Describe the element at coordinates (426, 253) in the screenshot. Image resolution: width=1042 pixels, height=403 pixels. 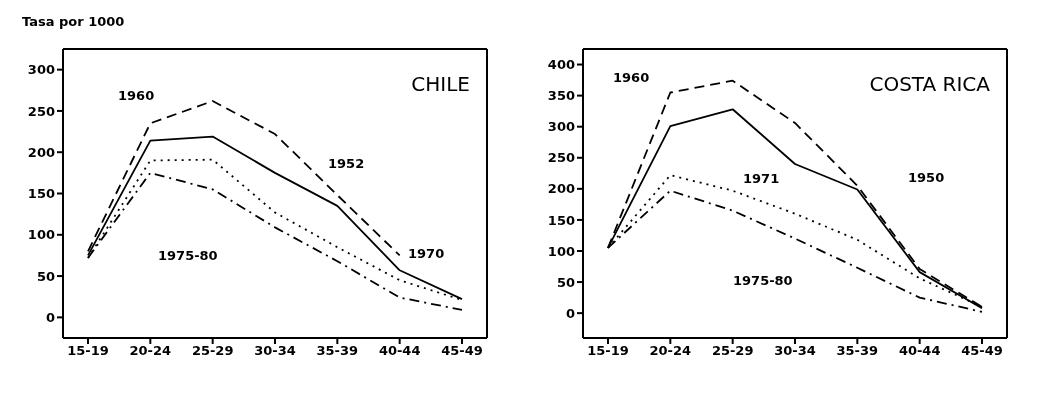
I see `annotation: 1970` at that location.